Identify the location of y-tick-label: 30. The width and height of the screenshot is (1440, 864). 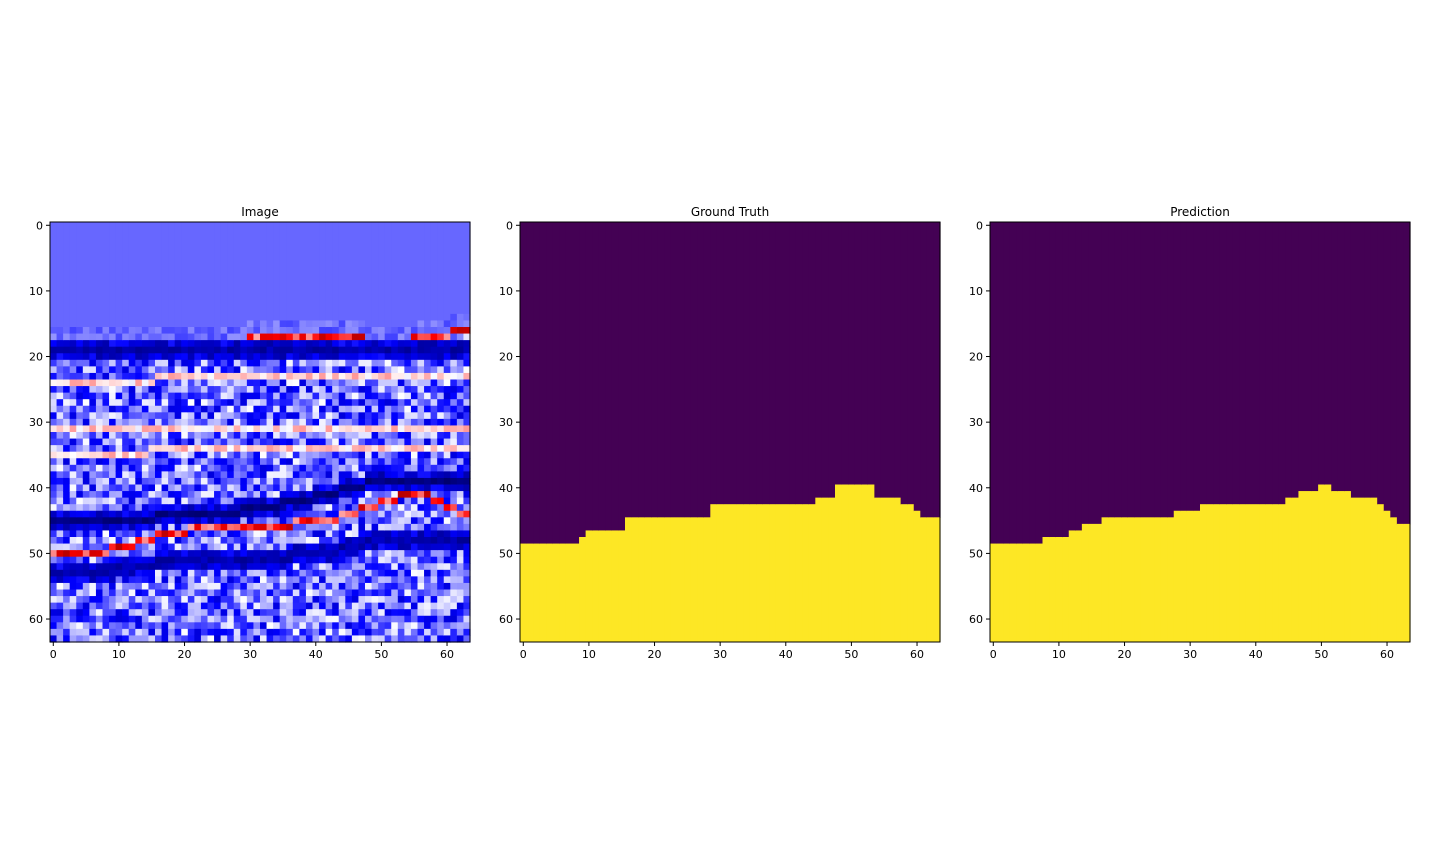
(976, 422).